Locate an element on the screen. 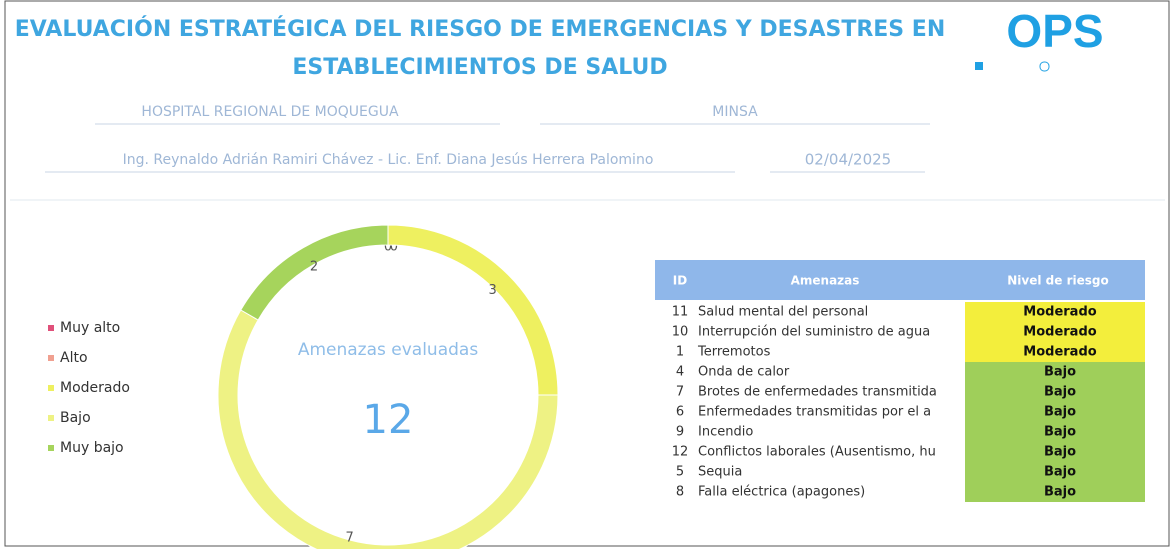 Image resolution: width=1173 pixels, height=553 pixels. data-label: 2 is located at coordinates (314, 266).